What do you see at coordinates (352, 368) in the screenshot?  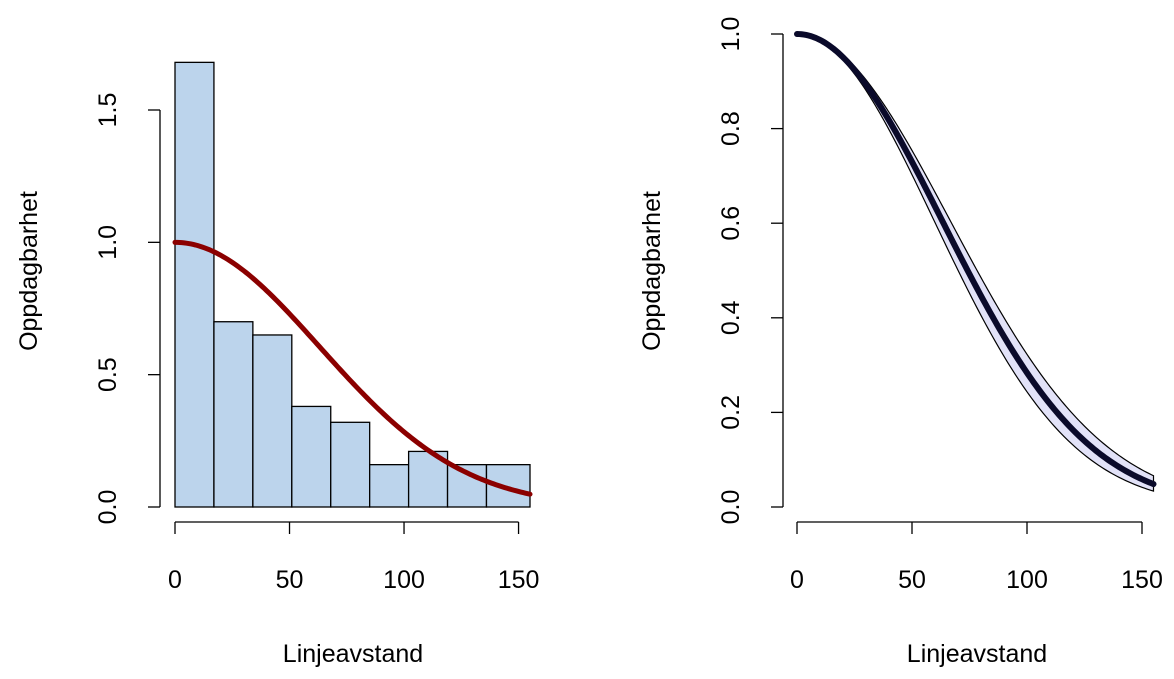 I see `detection-curve` at bounding box center [352, 368].